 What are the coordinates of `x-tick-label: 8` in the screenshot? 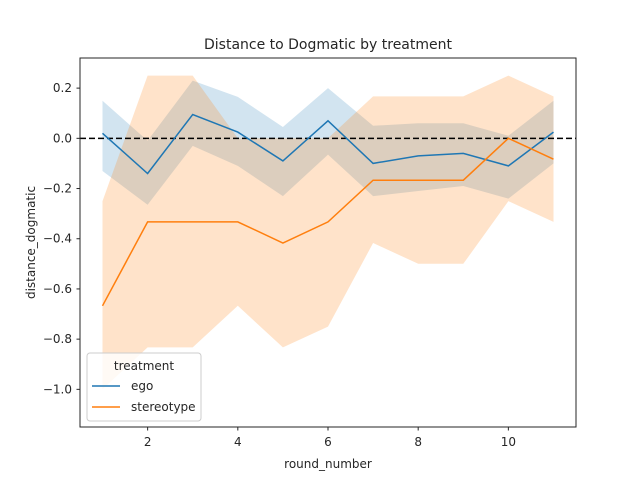 It's located at (418, 442).